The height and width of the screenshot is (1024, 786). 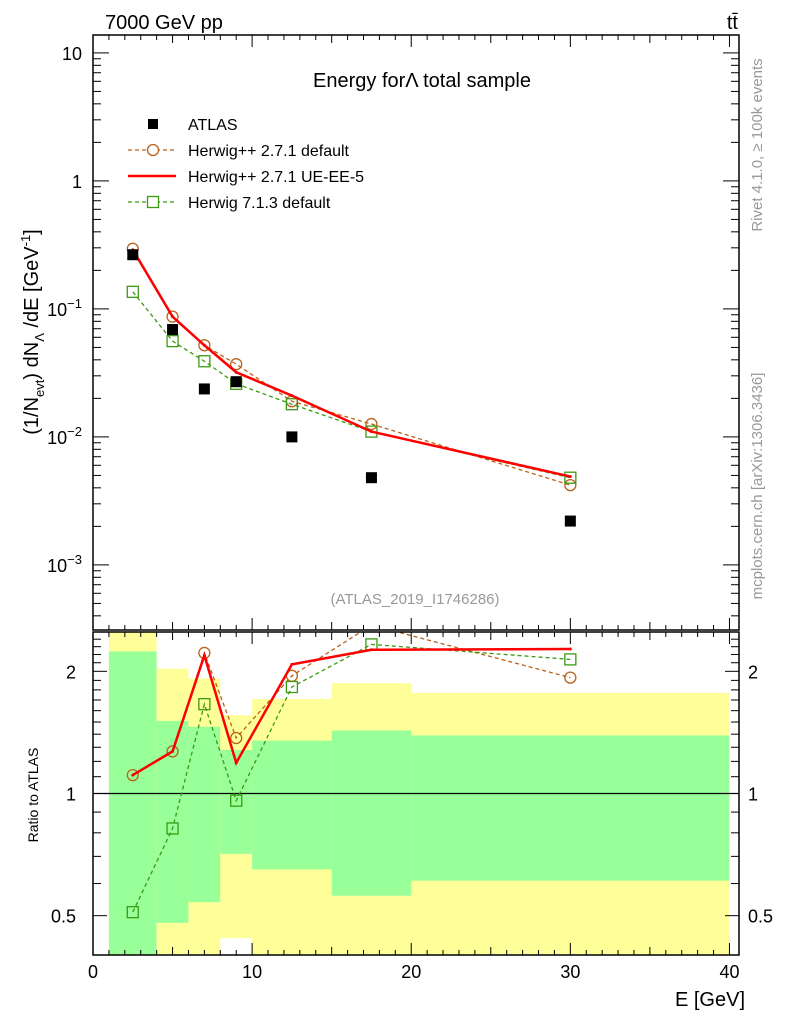 I want to click on ylabel-part: ], so click(x=32, y=232).